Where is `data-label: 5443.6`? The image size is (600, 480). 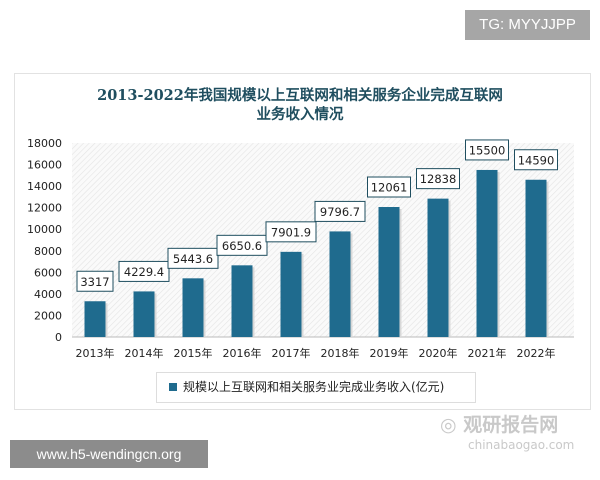
data-label: 5443.6 is located at coordinates (193, 259).